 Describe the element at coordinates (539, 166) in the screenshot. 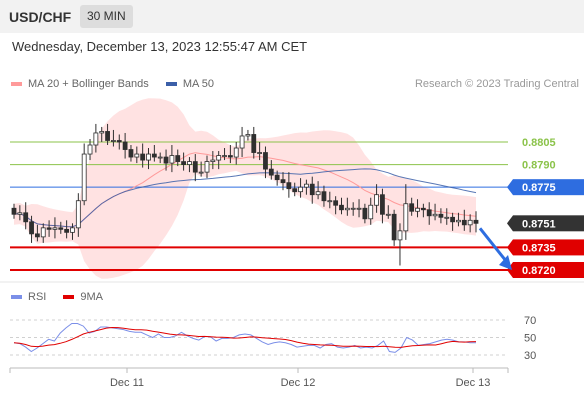

I see `level-label-0.8790: 0.8790` at that location.